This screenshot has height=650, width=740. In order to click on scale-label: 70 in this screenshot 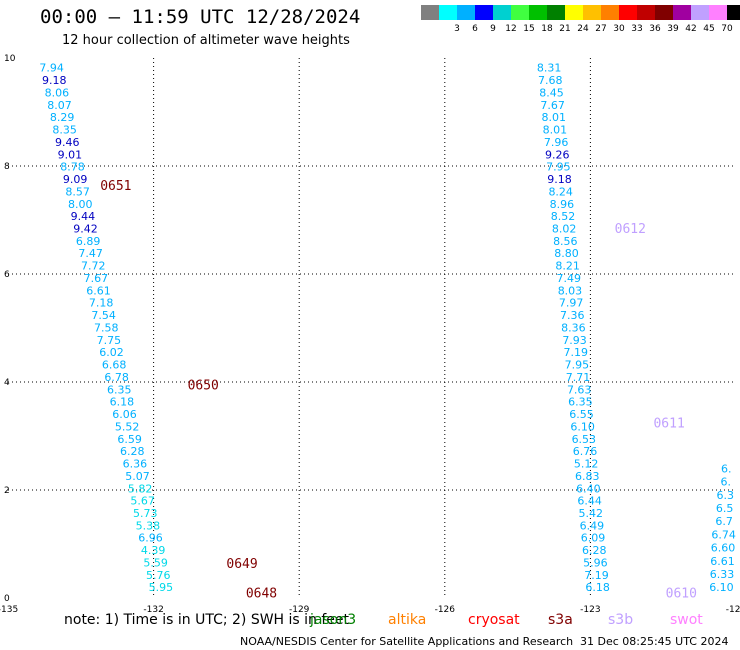, I will do `click(727, 29)`.